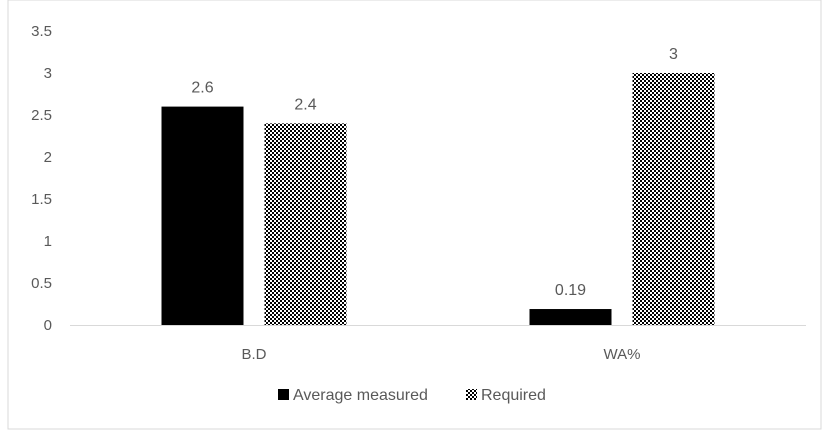 Image resolution: width=822 pixels, height=430 pixels. Describe the element at coordinates (41, 31) in the screenshot. I see `y-tick-label: 3.5` at that location.